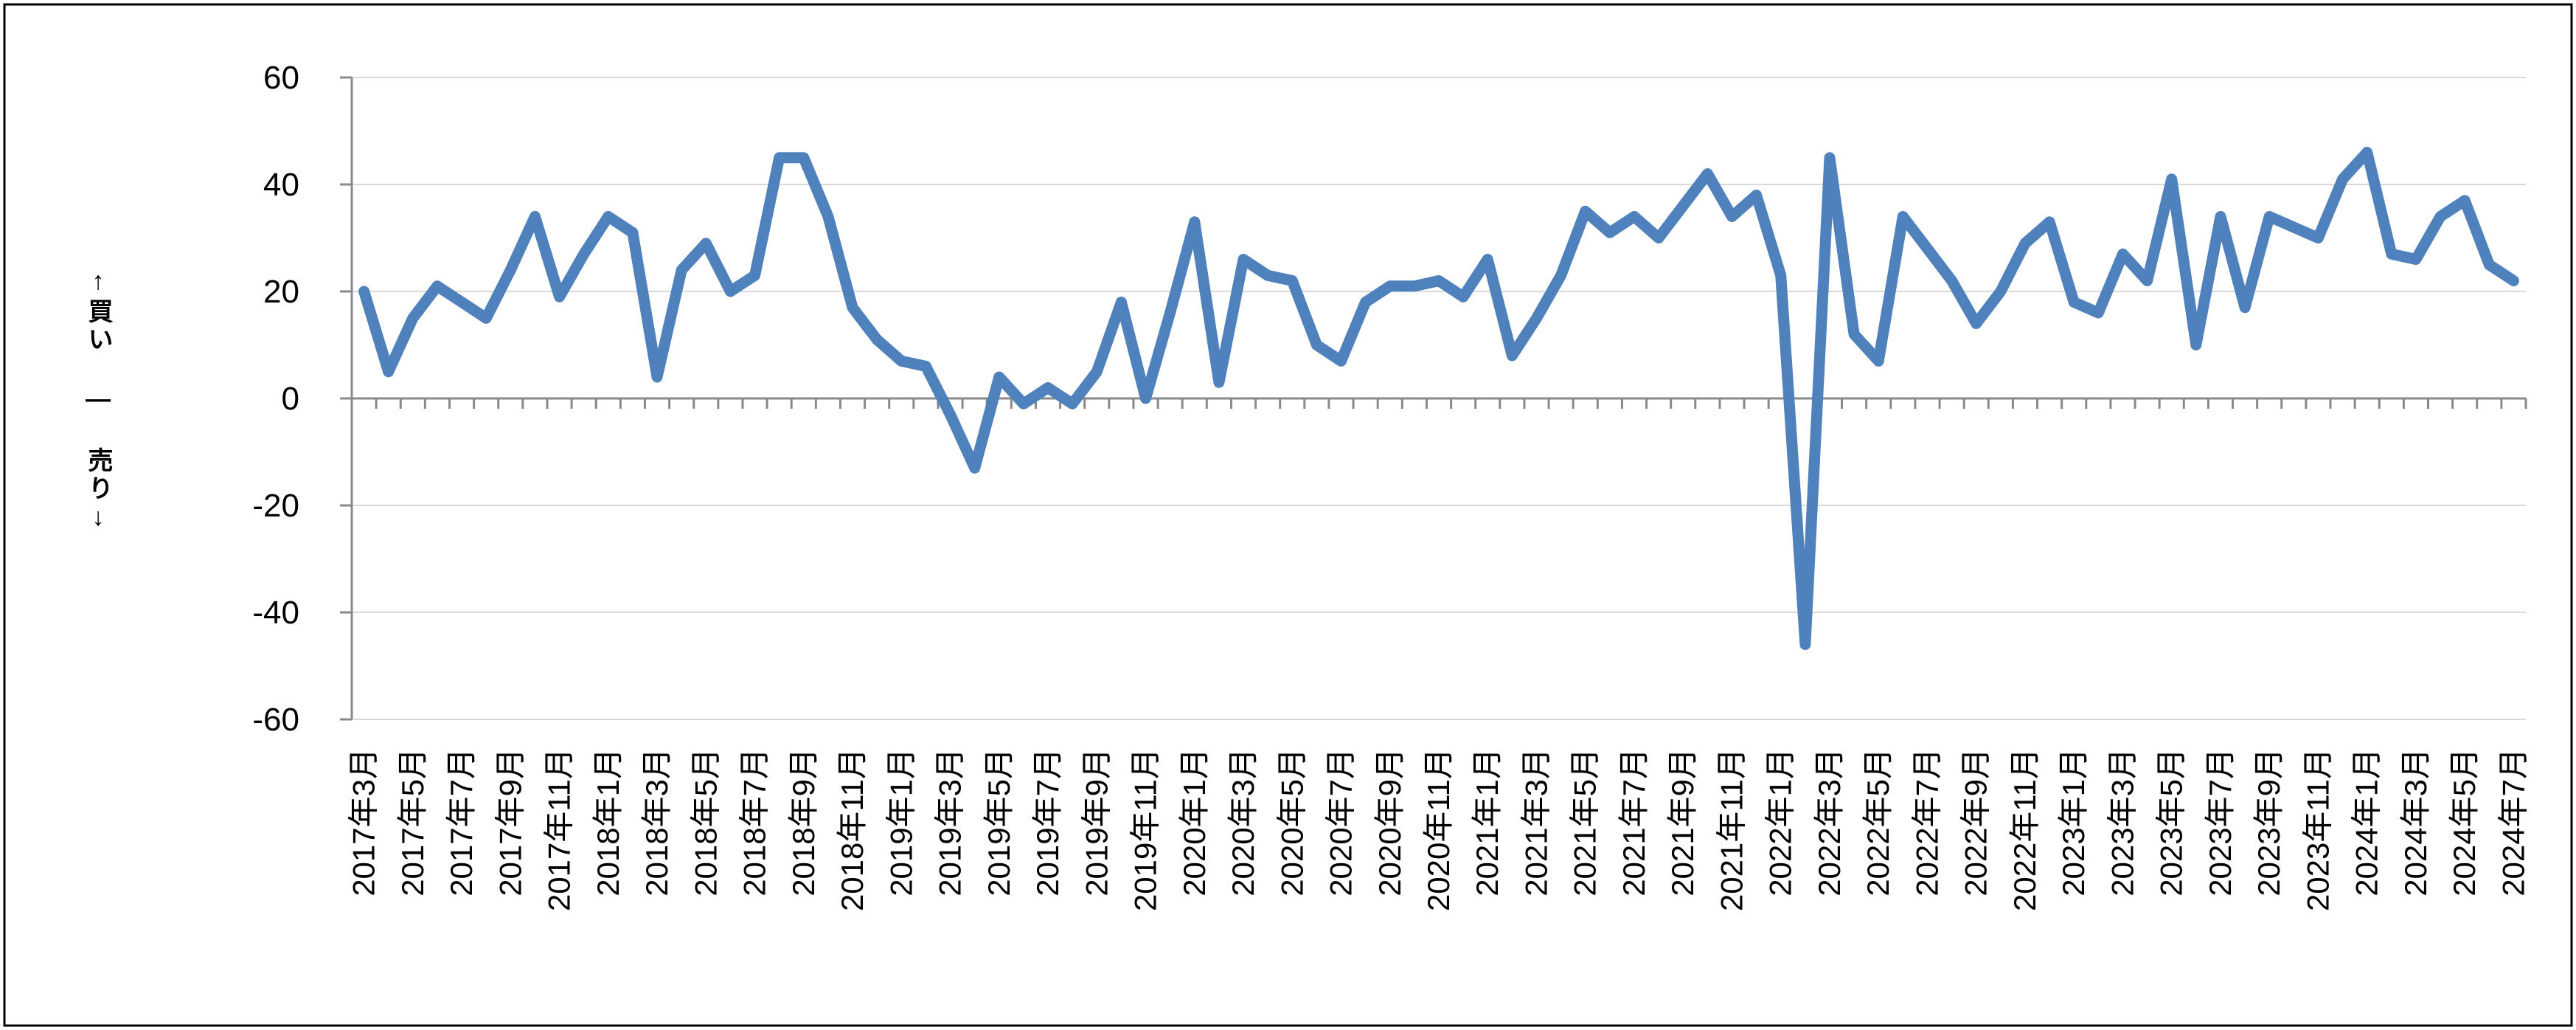 The width and height of the screenshot is (2576, 1030). Describe the element at coordinates (2024, 829) in the screenshot. I see `x-tick-label: 2022年11月` at that location.